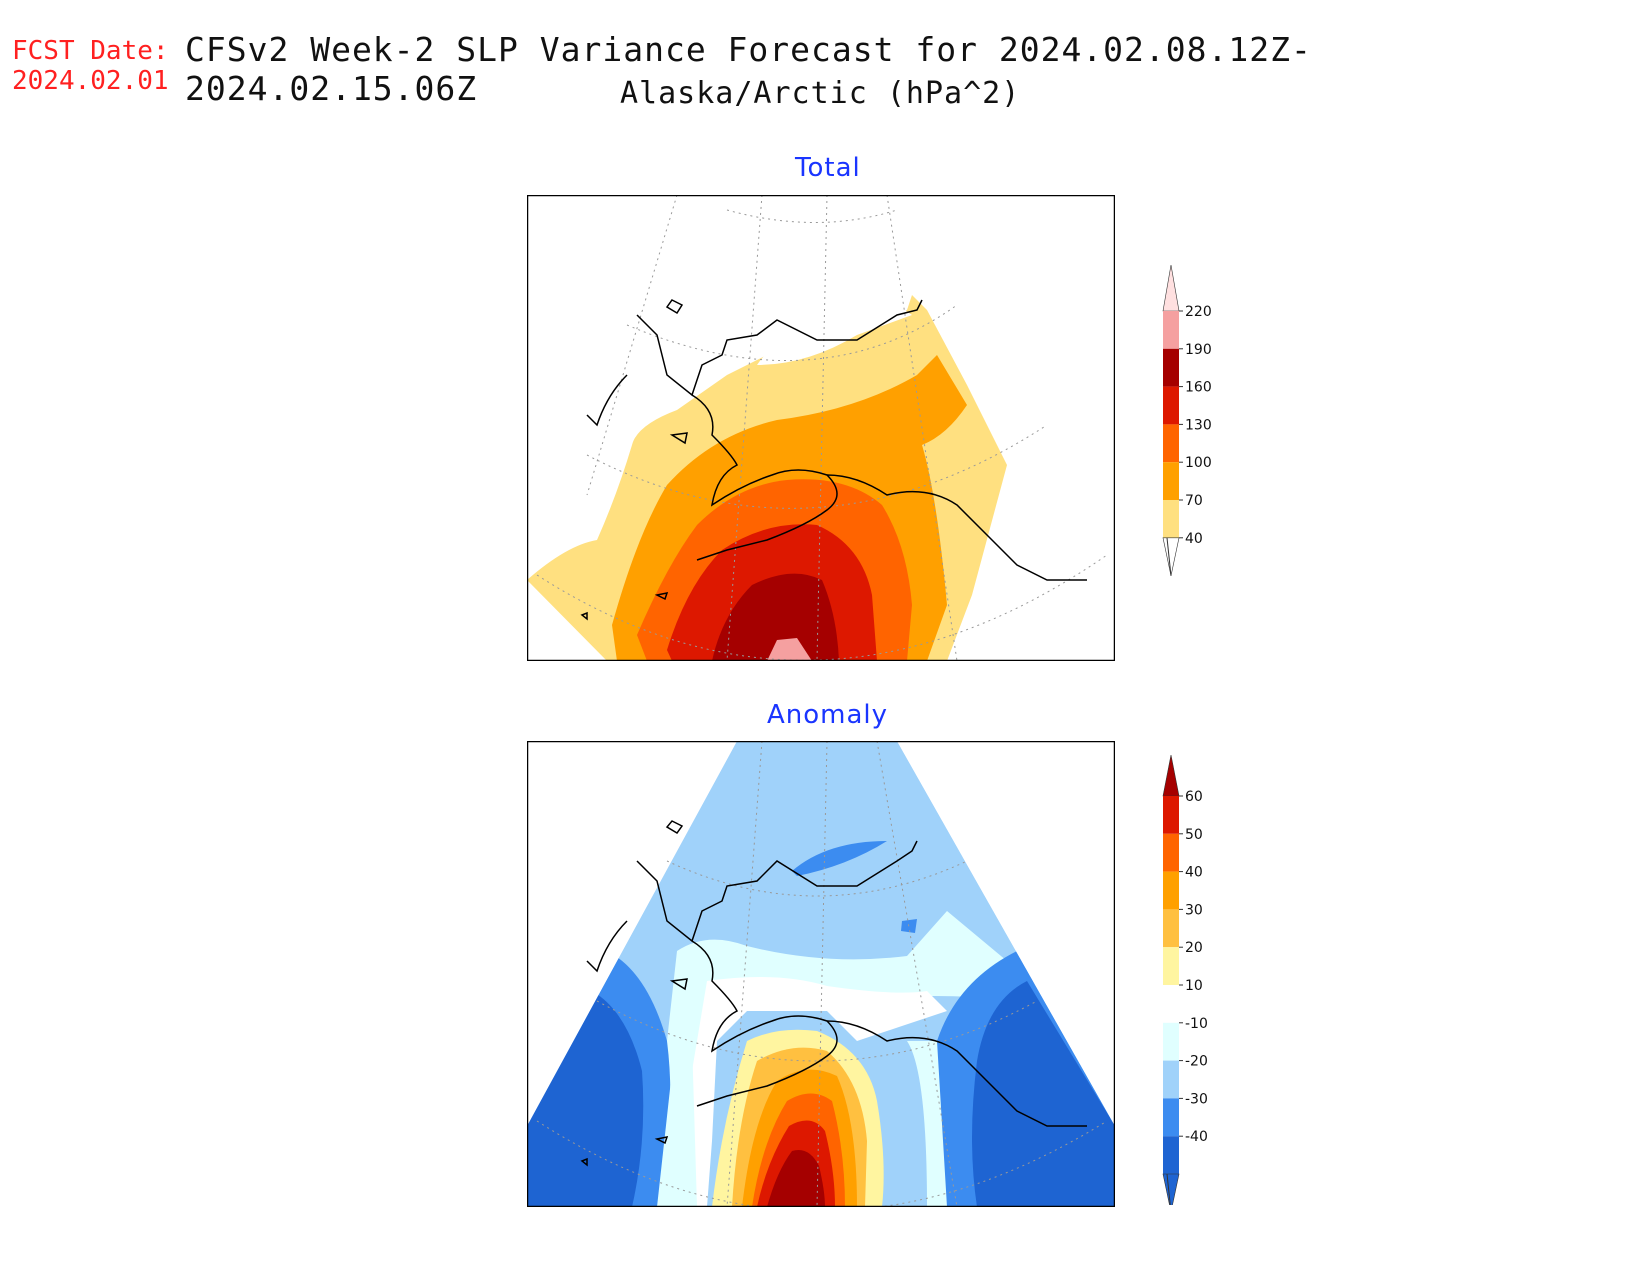 The height and width of the screenshot is (1275, 1650). I want to click on total-colorbar-label: 70, so click(1194, 501).